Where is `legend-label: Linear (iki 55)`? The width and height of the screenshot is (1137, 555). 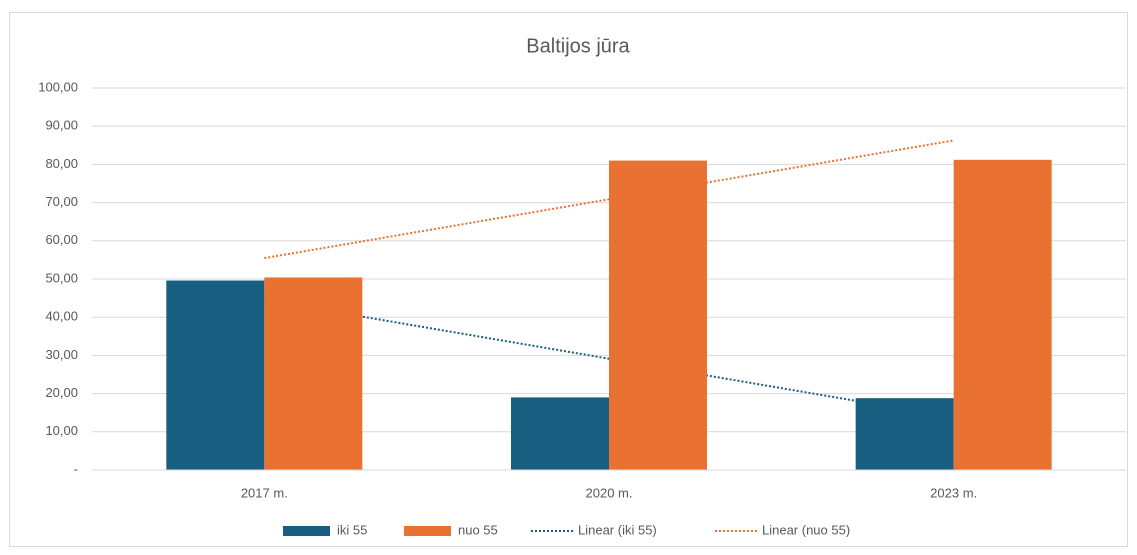 legend-label: Linear (iki 55) is located at coordinates (617, 529).